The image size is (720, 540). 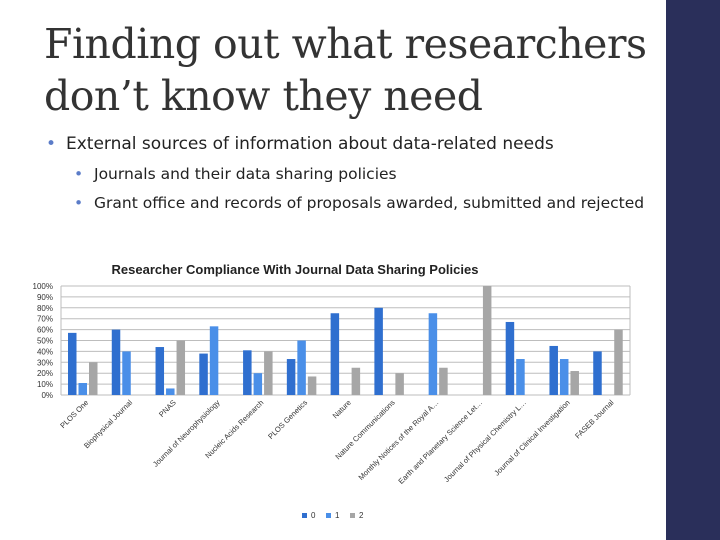 What do you see at coordinates (47, 395) in the screenshot?
I see `y-tick-label: 0%` at bounding box center [47, 395].